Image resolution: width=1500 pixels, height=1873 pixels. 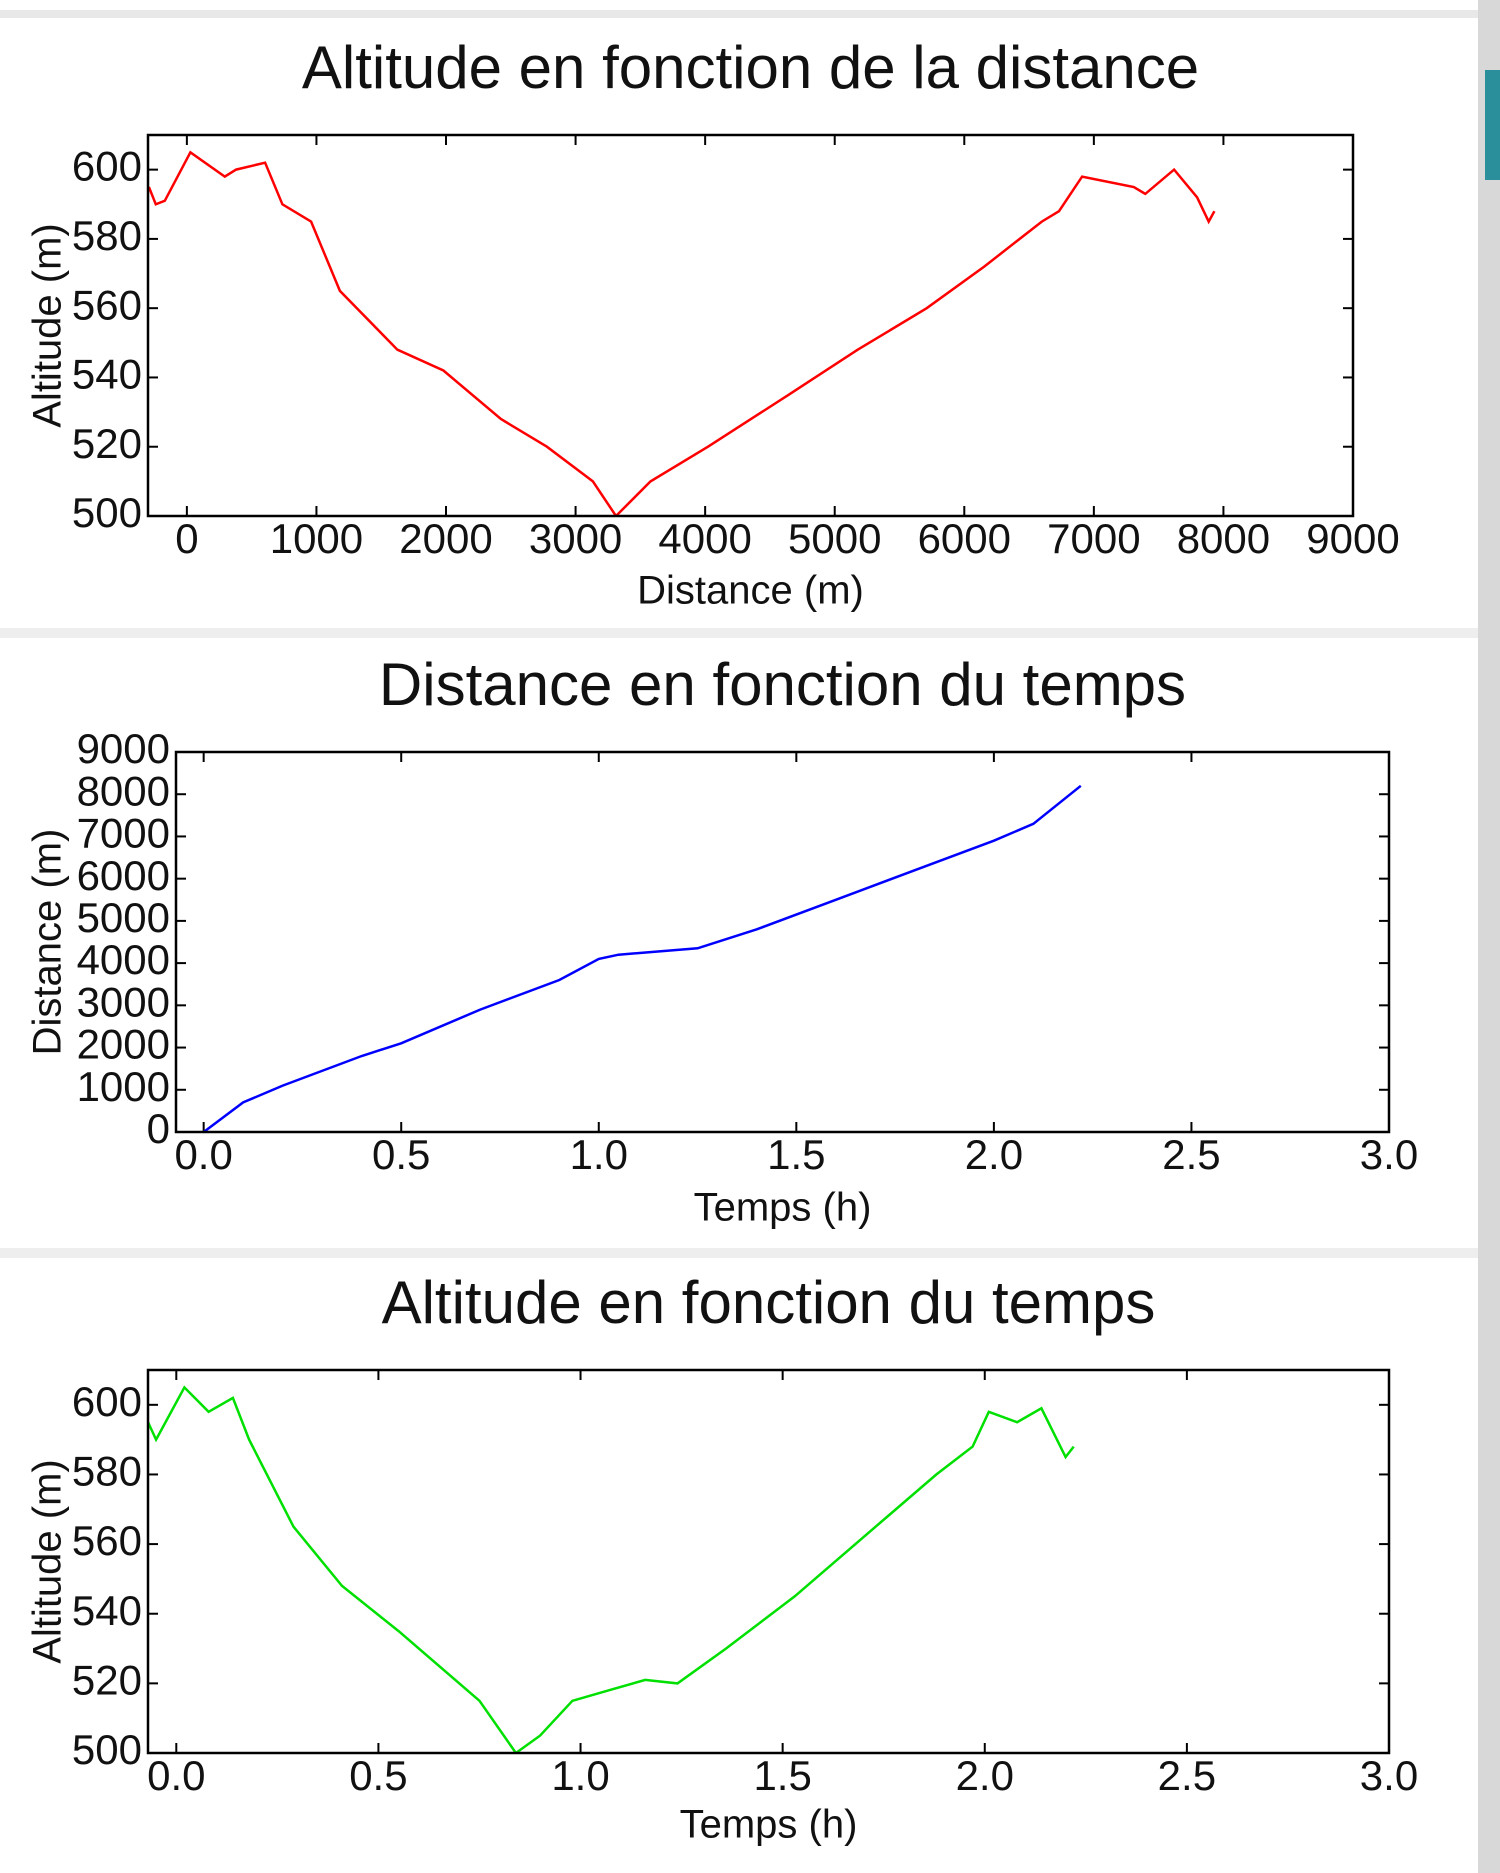 What do you see at coordinates (316, 538) in the screenshot?
I see `x-tick-label: 1000` at bounding box center [316, 538].